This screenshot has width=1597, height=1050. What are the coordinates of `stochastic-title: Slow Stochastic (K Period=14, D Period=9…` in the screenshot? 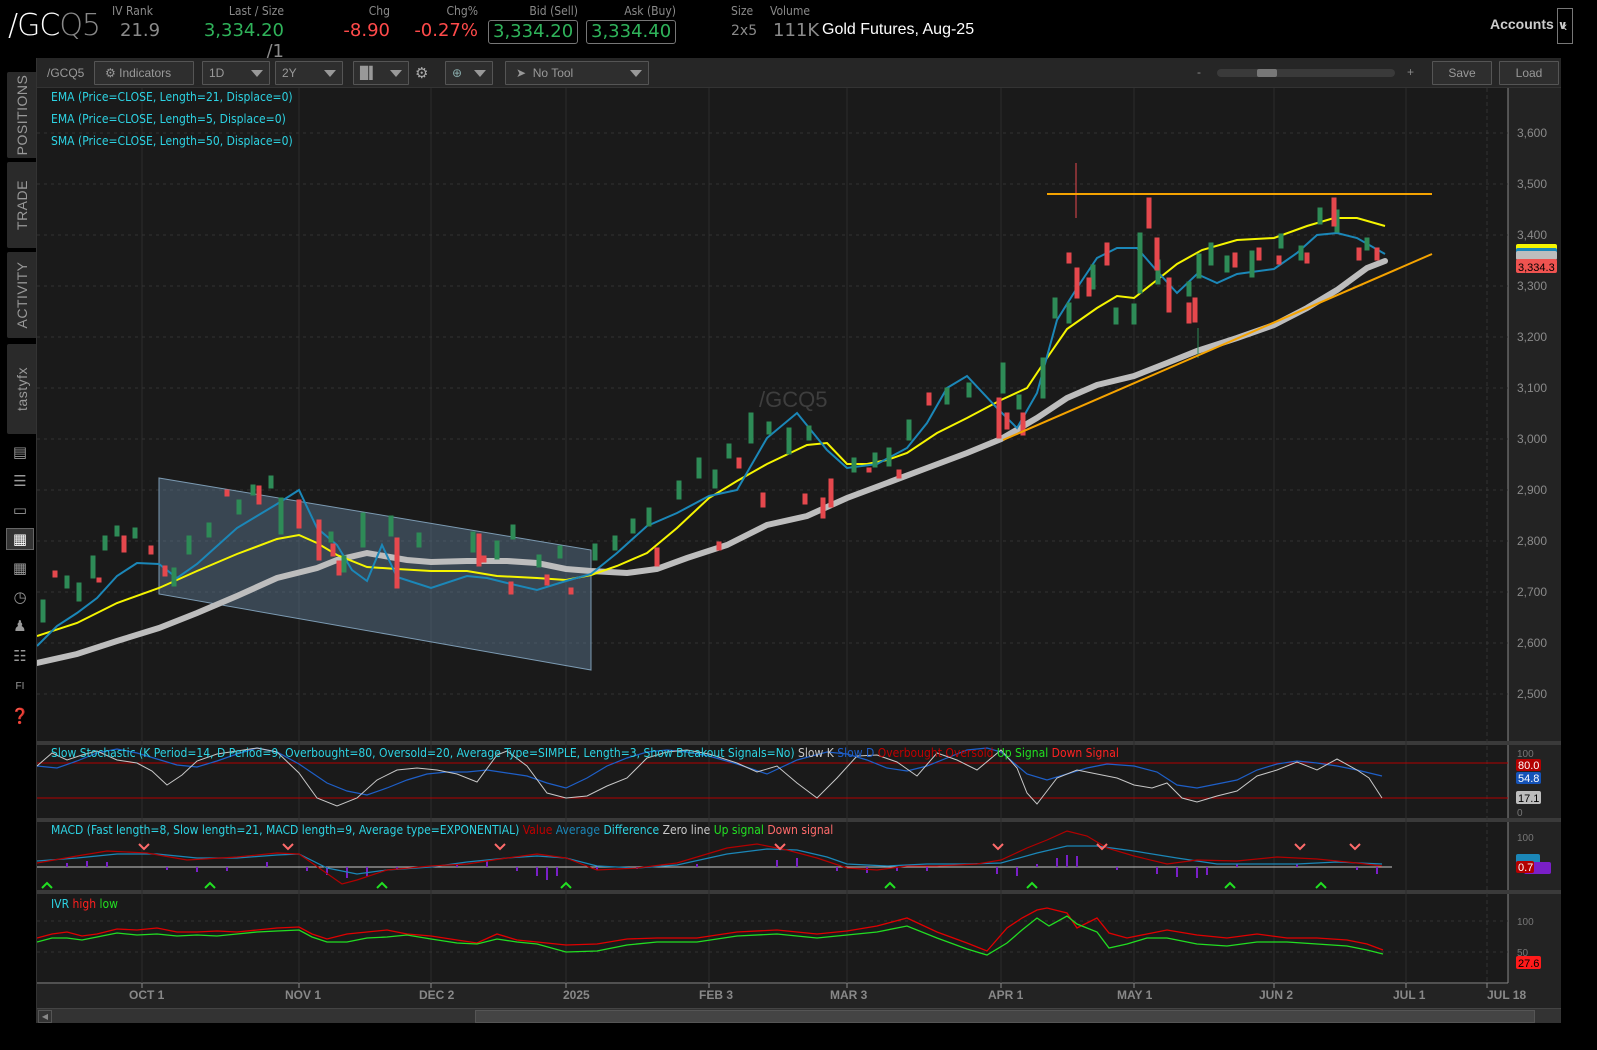 It's located at (423, 753).